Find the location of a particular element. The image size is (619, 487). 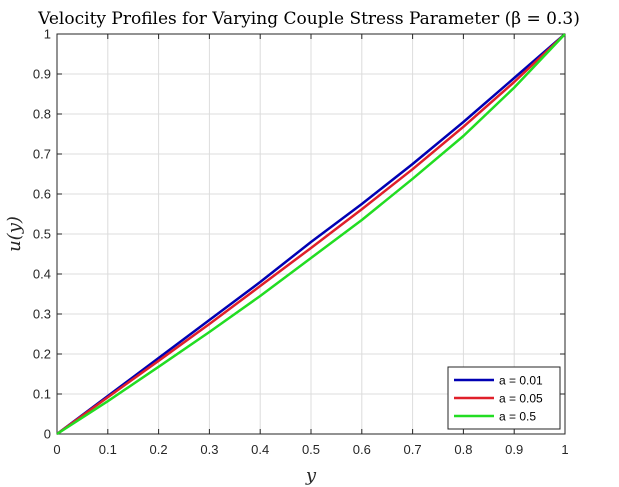

y-tick-label: 0.7 is located at coordinates (42, 154).